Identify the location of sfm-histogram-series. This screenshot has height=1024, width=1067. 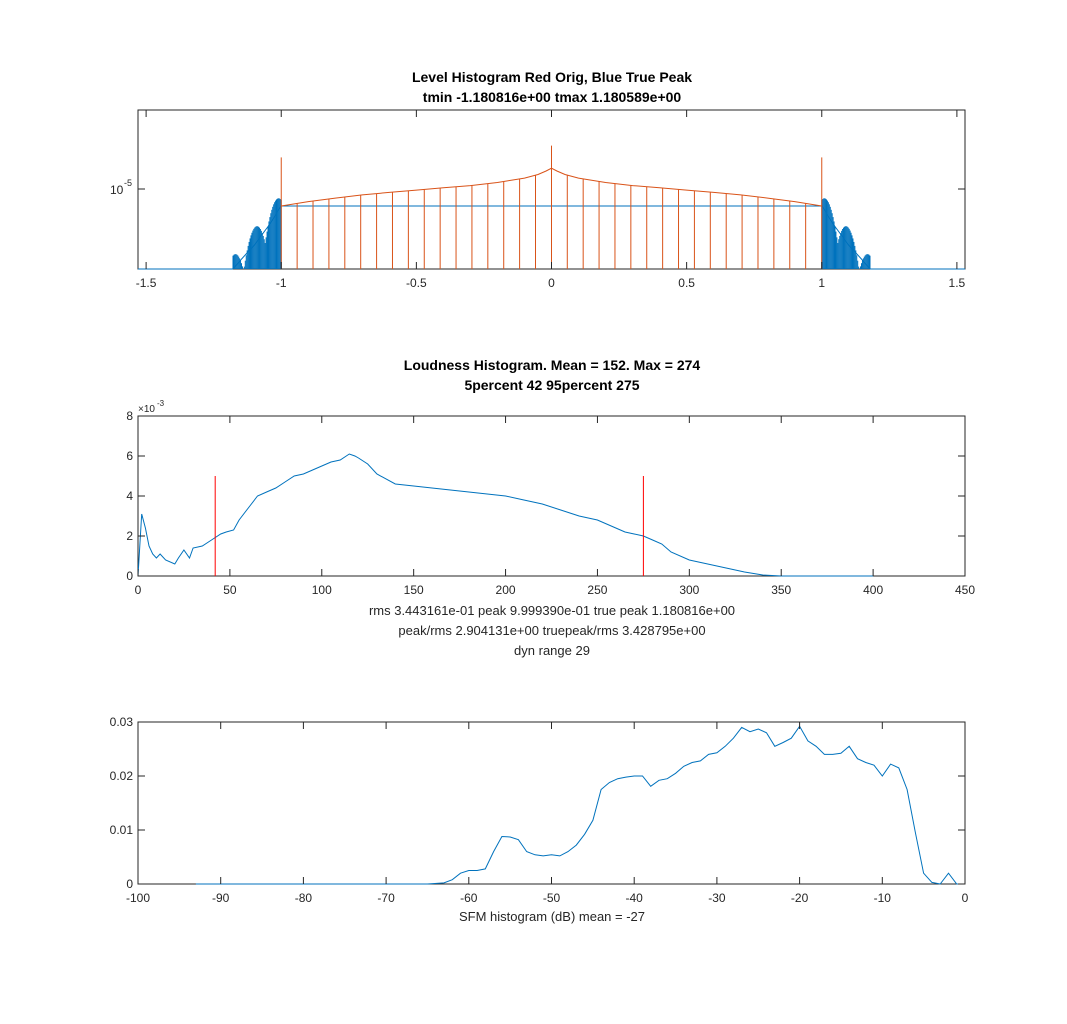
(580, 805).